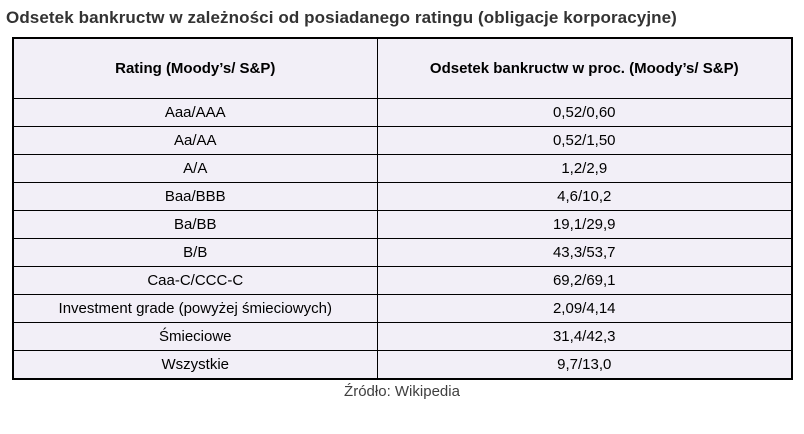 Image resolution: width=804 pixels, height=434 pixels. What do you see at coordinates (195, 280) in the screenshot?
I see `rating-cell: Caa-C/CCC-C` at bounding box center [195, 280].